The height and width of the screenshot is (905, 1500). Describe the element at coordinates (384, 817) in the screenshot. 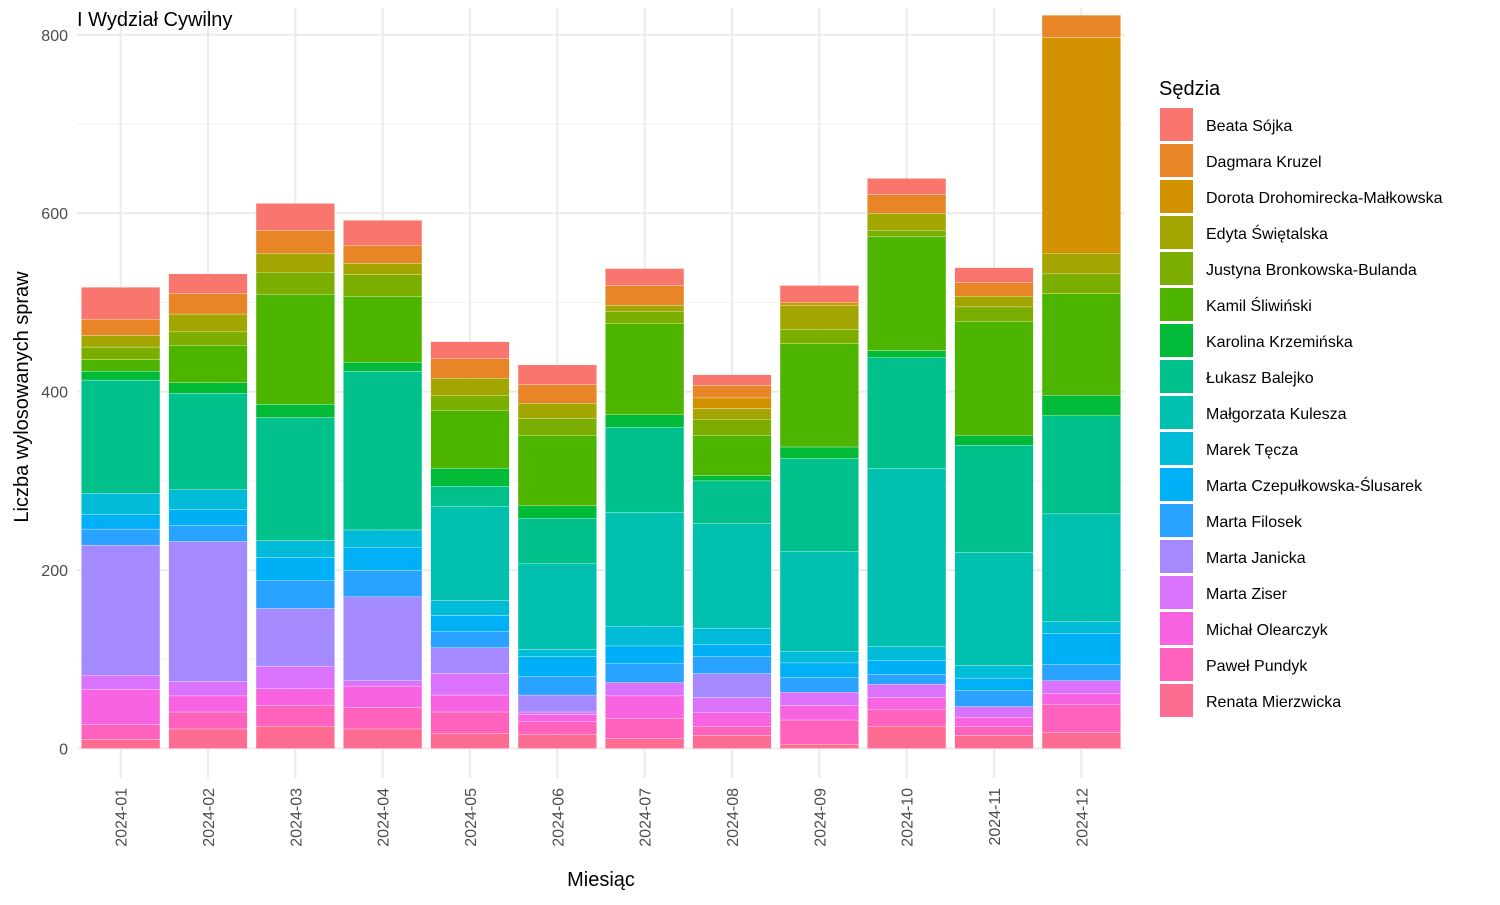

I see `x-tick-label: 2024-04` at that location.